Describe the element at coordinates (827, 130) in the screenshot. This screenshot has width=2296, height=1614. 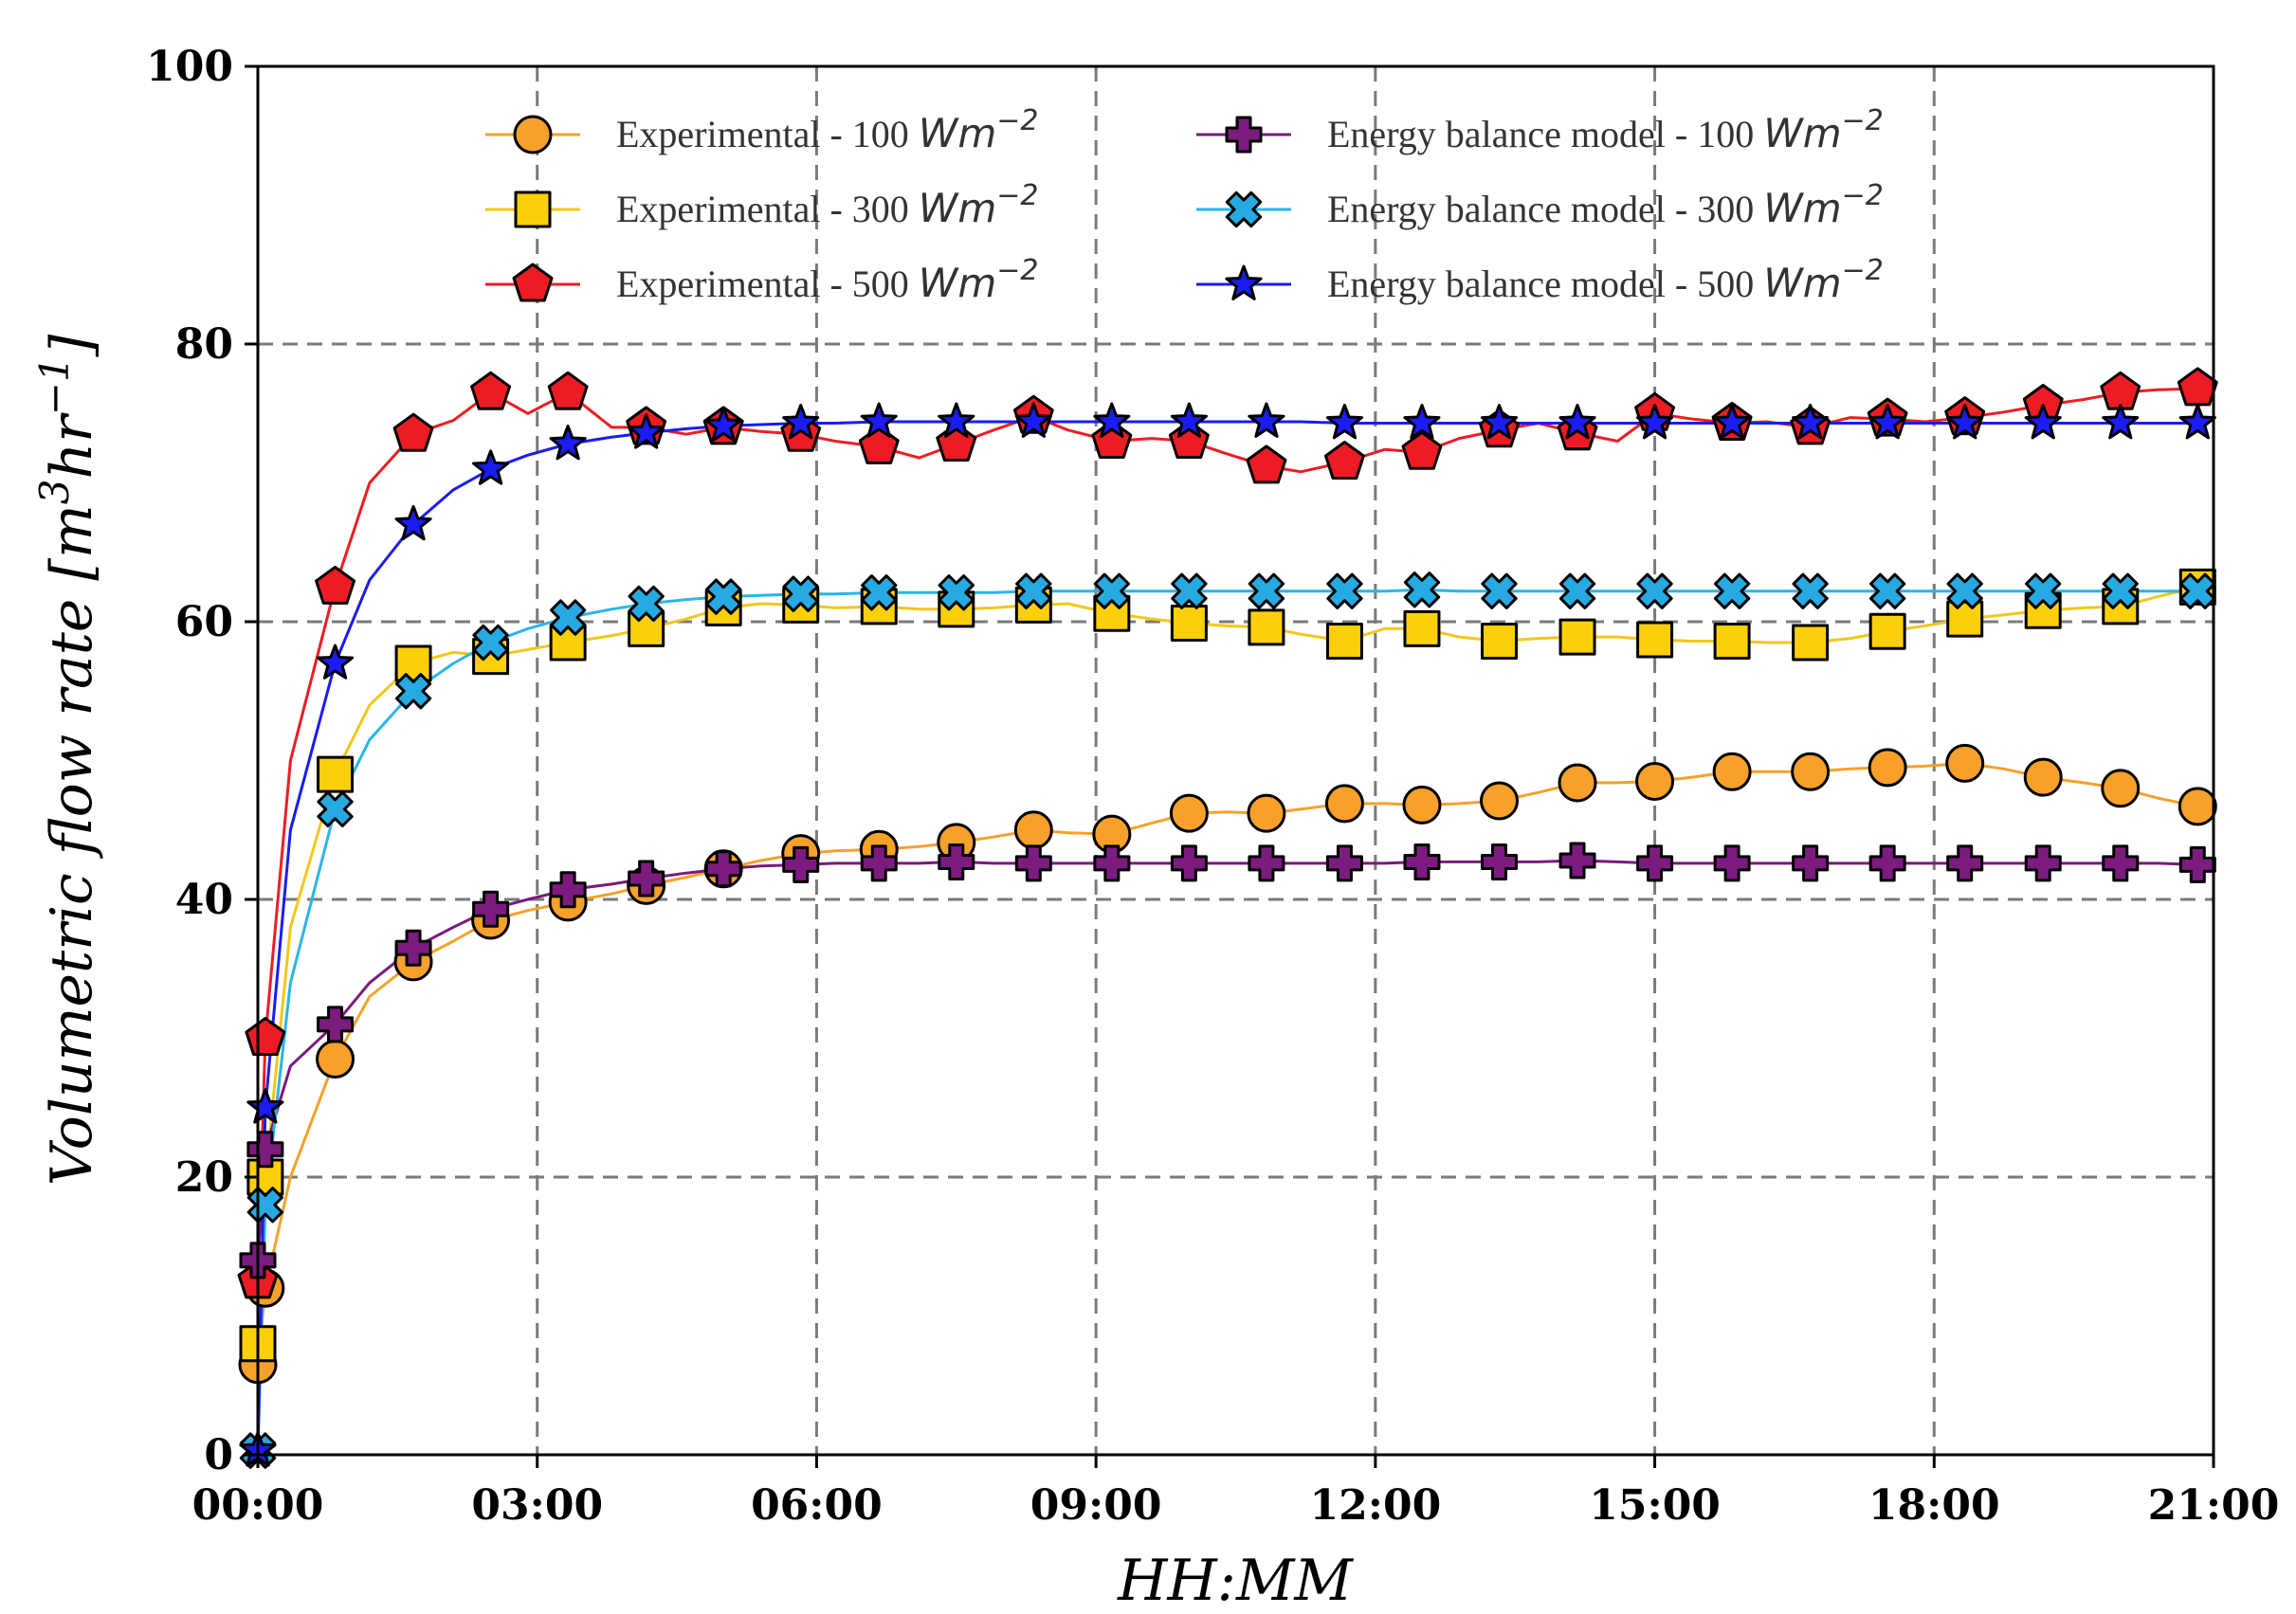
I see `legend-label: Experimental - 100 Wm−2` at that location.